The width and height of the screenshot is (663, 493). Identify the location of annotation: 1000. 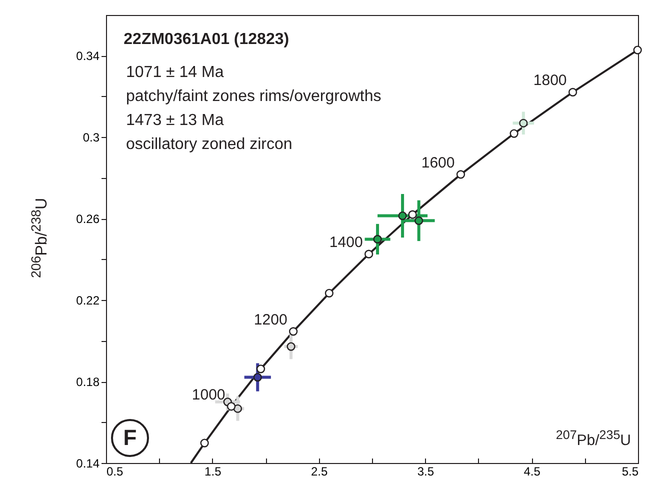
(209, 395).